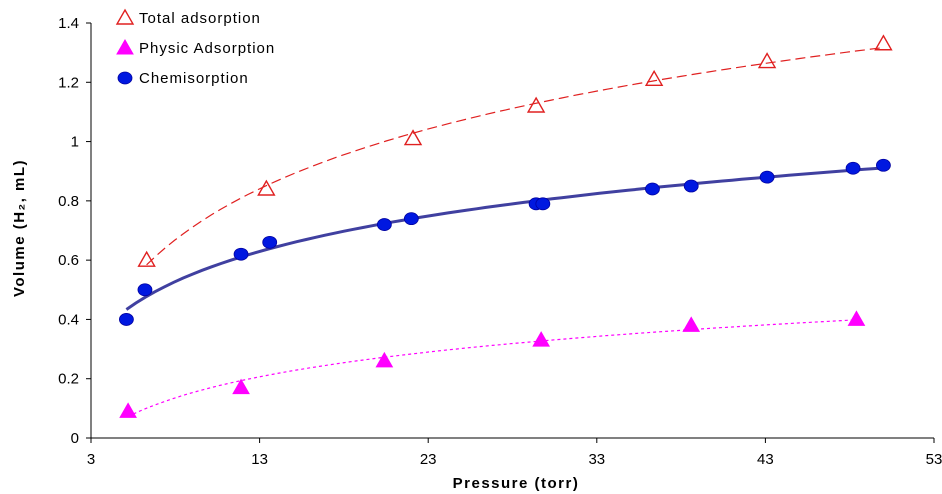 This screenshot has height=494, width=942. What do you see at coordinates (259, 459) in the screenshot?
I see `x-tick-label: 13` at bounding box center [259, 459].